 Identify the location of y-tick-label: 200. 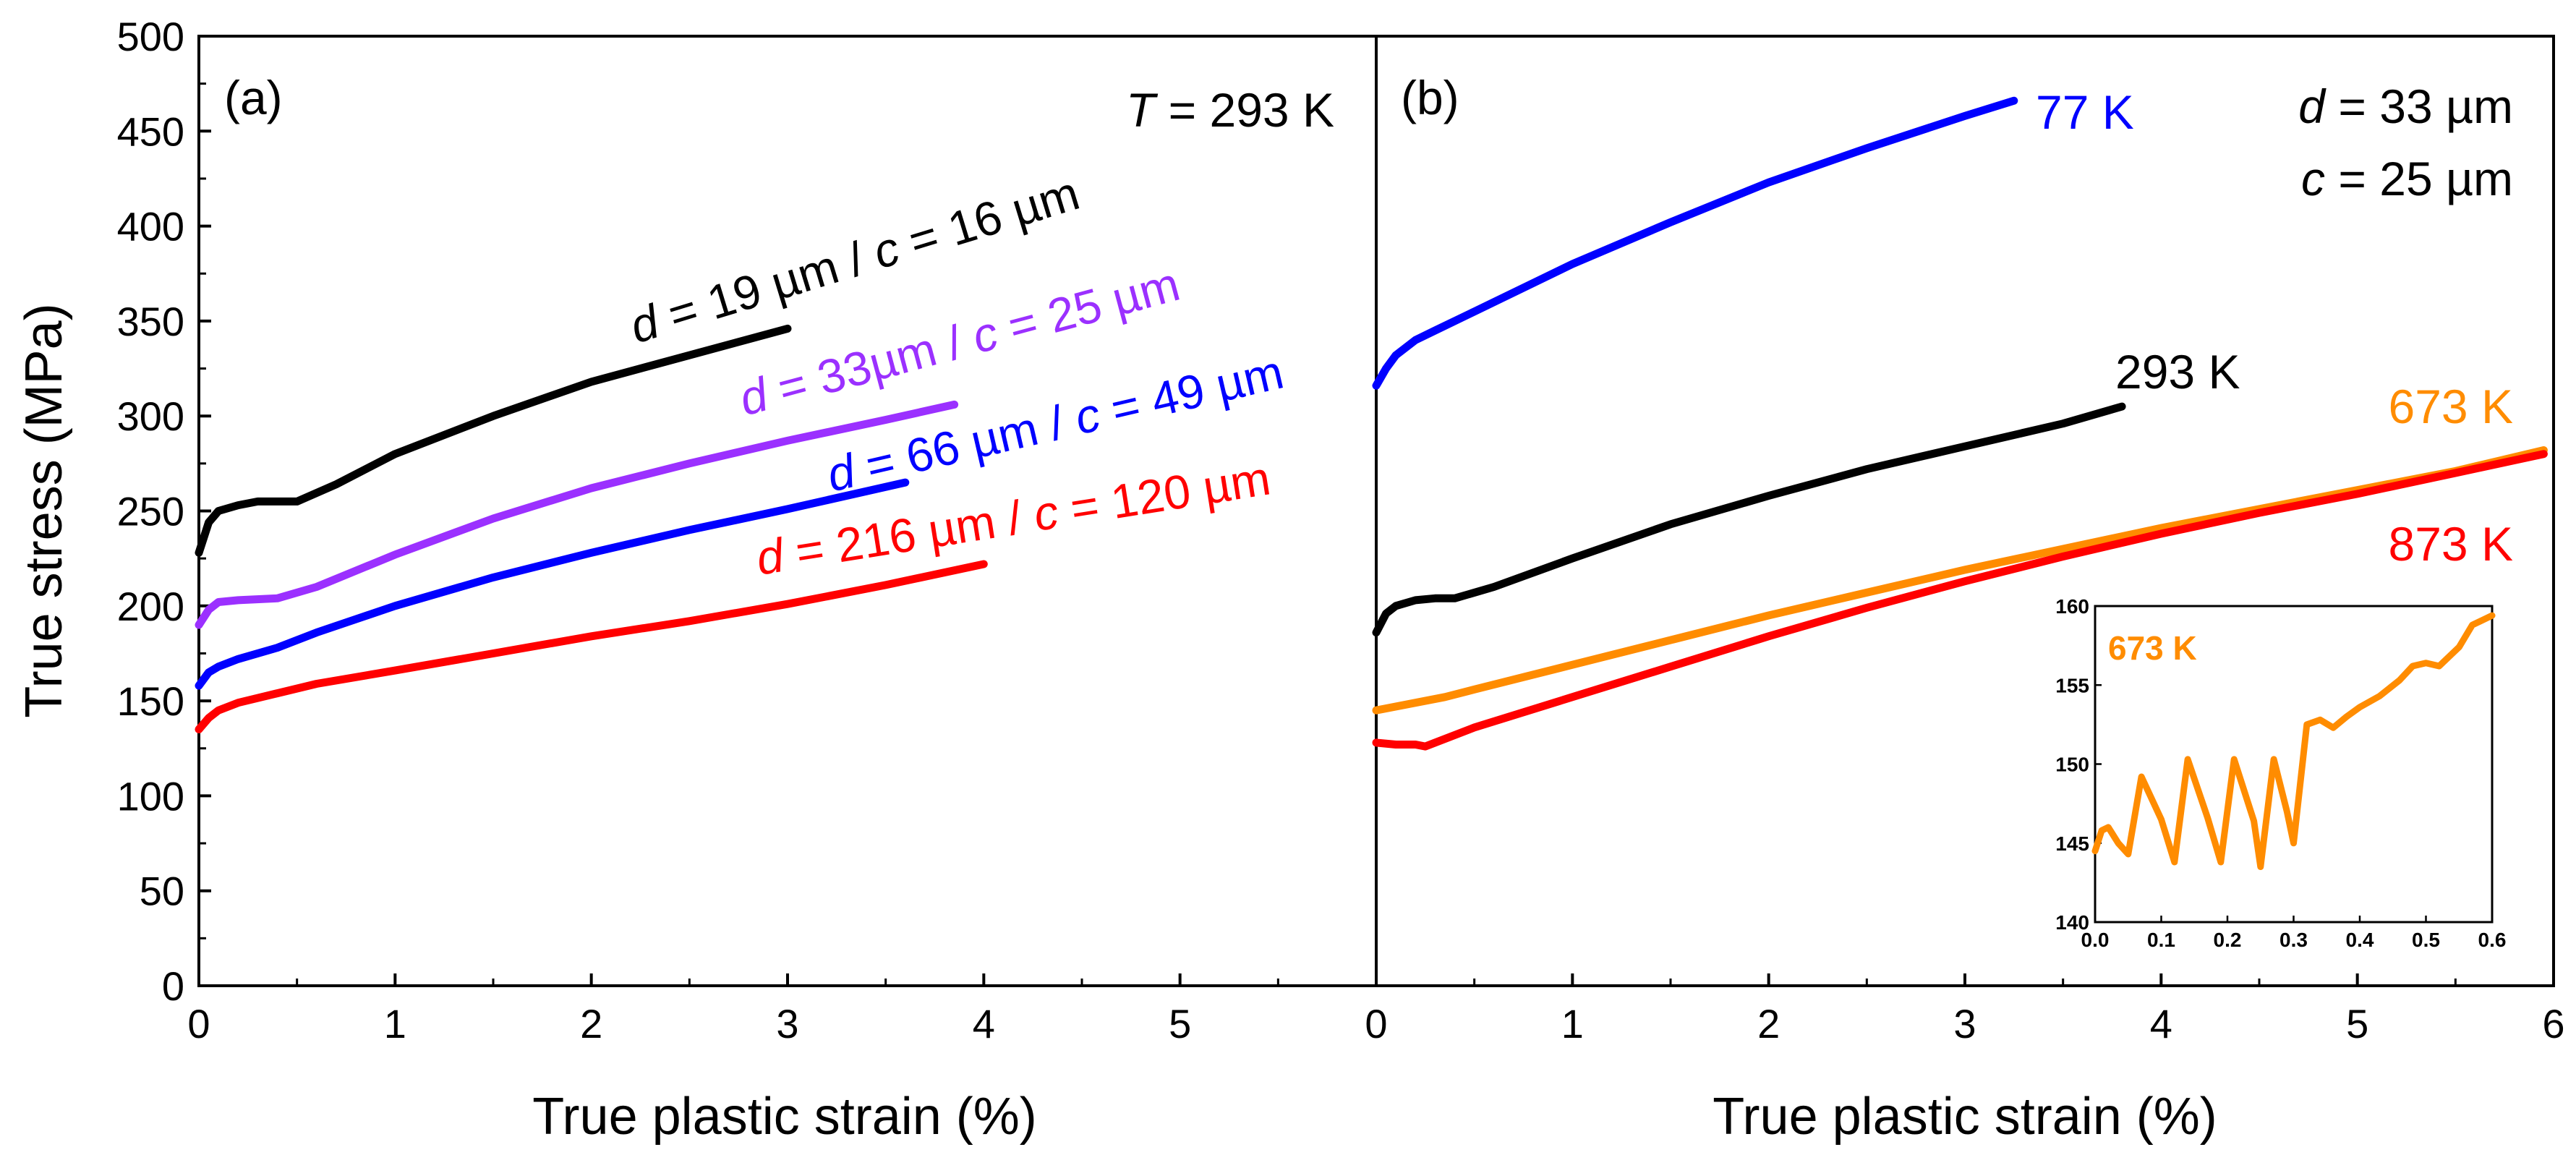
(151, 606).